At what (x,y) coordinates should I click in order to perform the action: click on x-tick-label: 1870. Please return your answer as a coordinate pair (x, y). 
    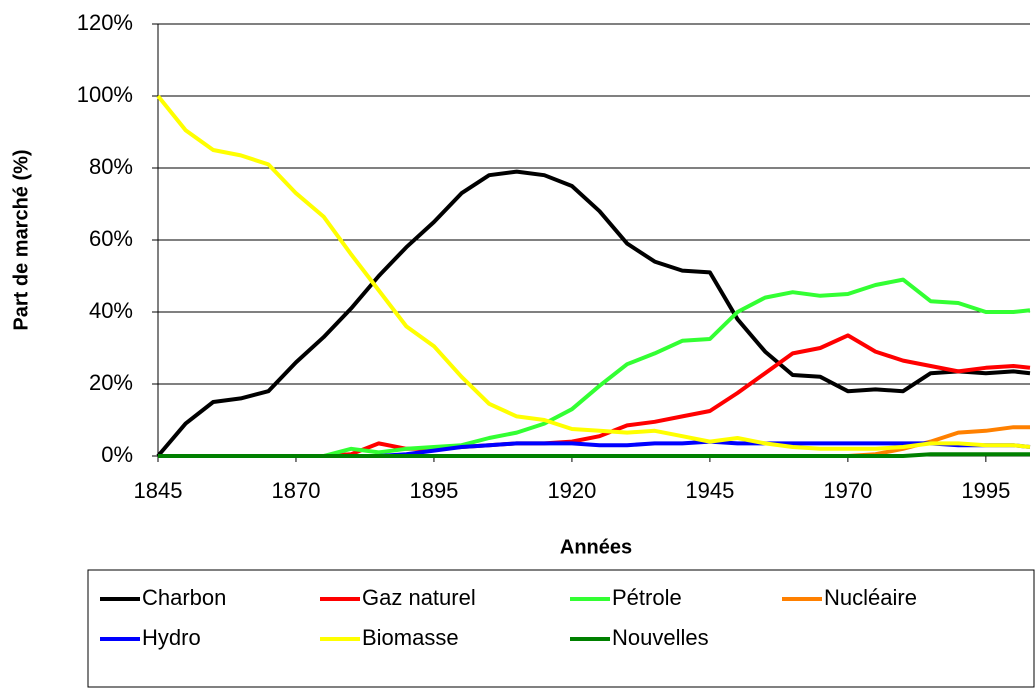
    Looking at the image, I should click on (295, 490).